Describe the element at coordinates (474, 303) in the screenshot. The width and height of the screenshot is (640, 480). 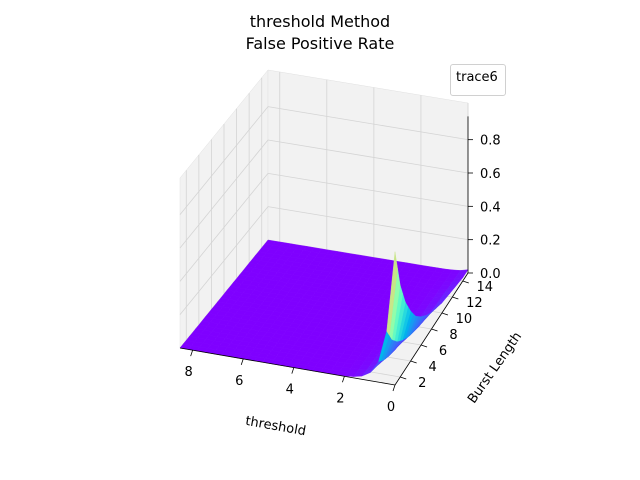
I see `y-tick-label: 12` at that location.